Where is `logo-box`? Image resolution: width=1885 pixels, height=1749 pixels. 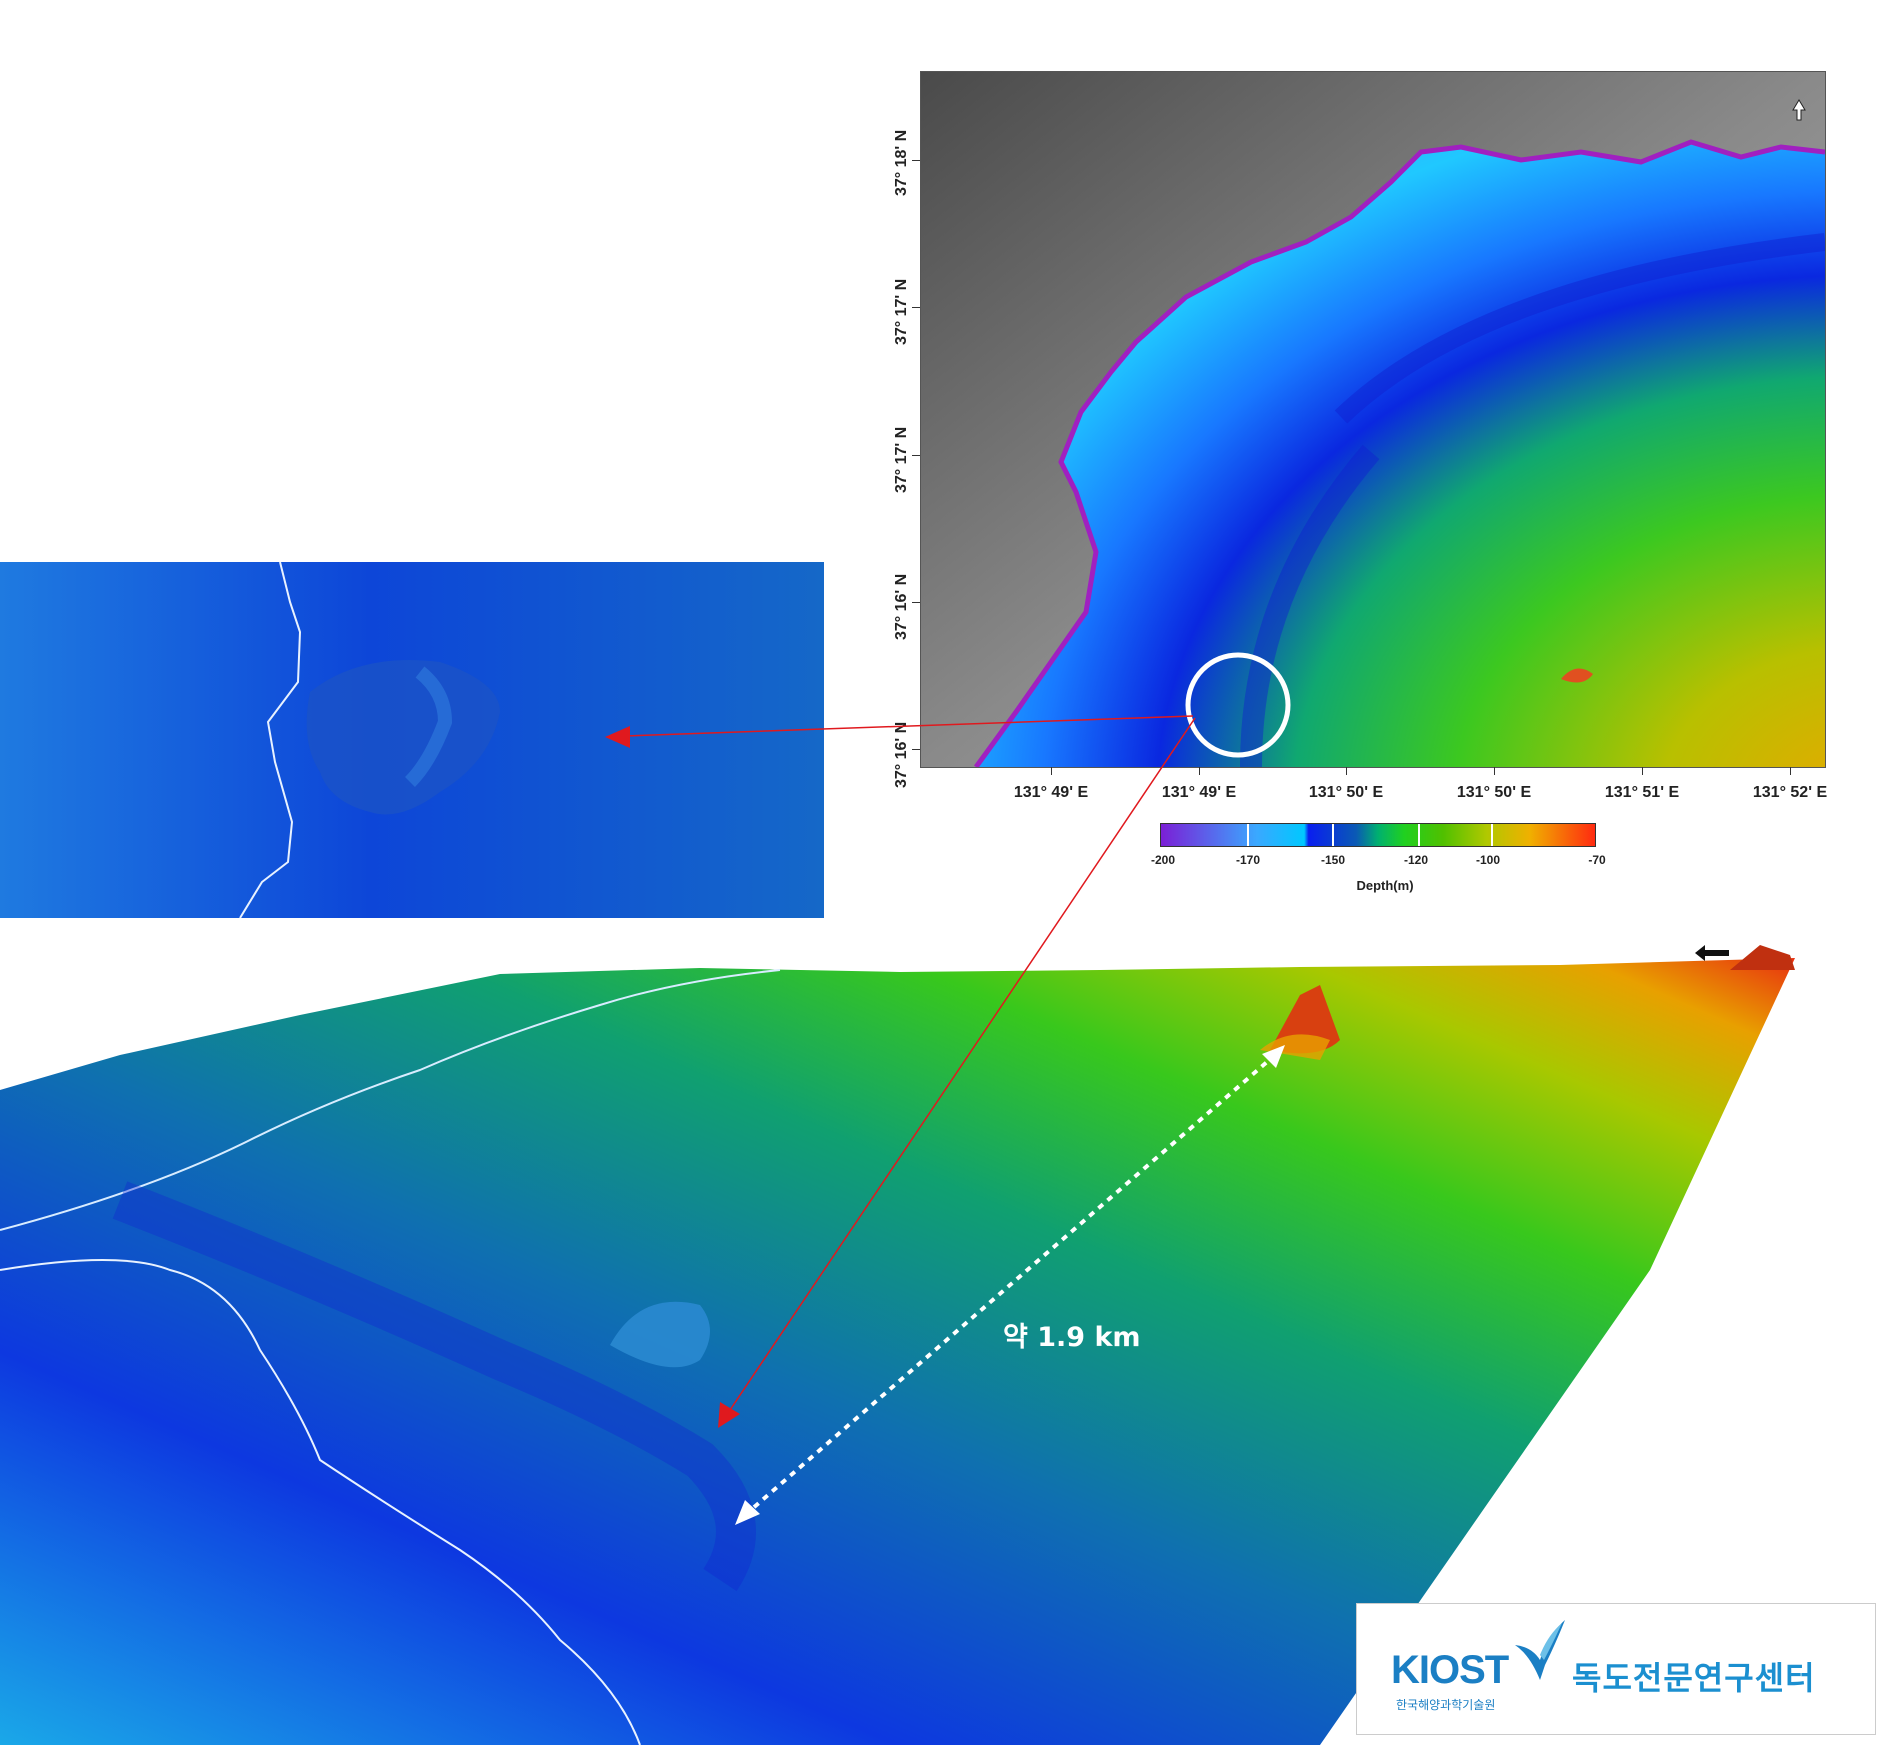
logo-box is located at coordinates (1616, 1669).